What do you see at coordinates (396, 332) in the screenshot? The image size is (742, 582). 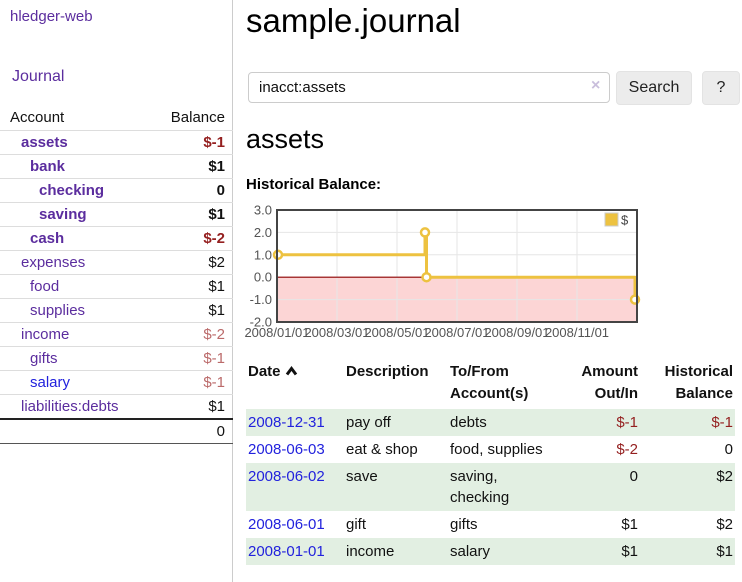 I see `svg-text: 2008/05/01` at bounding box center [396, 332].